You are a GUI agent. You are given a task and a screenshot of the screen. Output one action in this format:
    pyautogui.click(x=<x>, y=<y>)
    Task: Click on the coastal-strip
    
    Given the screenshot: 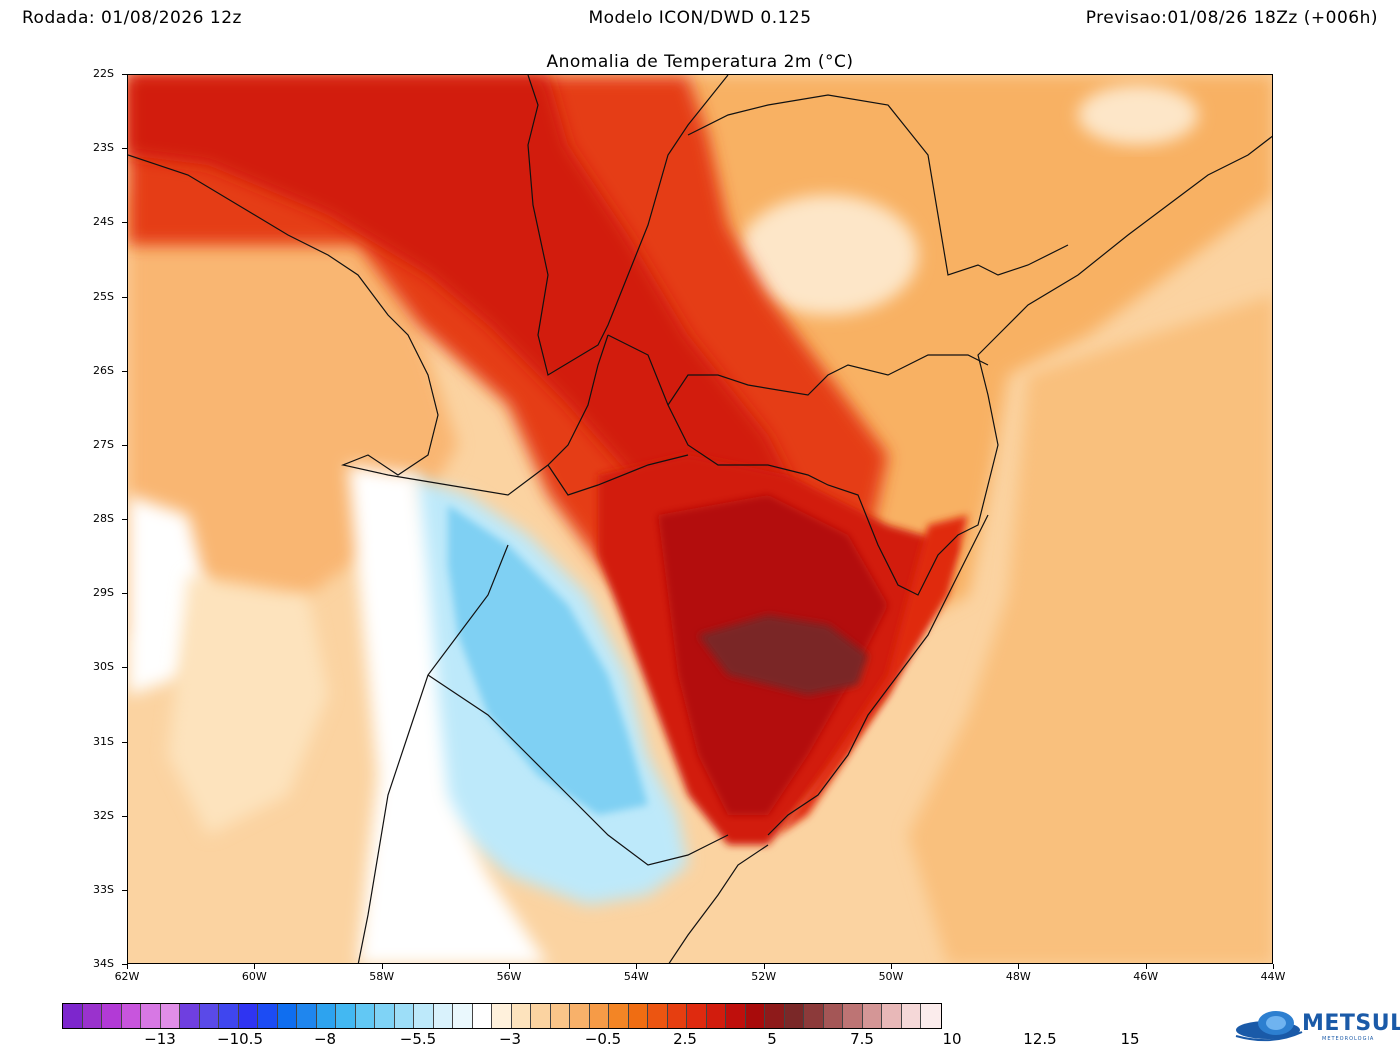 What is the action you would take?
    pyautogui.click(x=873, y=675)
    